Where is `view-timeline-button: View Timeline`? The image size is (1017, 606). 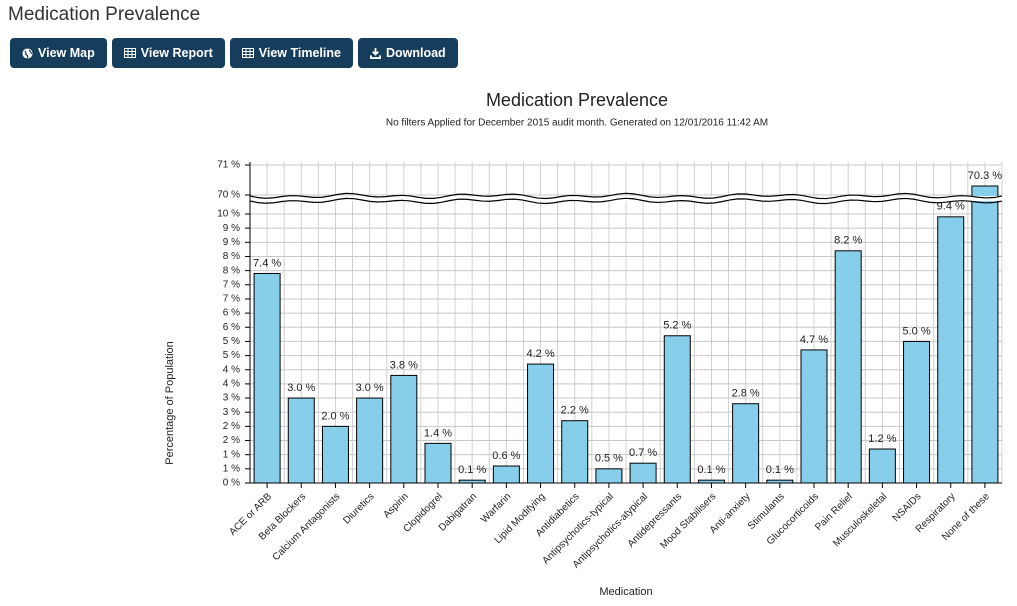
view-timeline-button: View Timeline is located at coordinates (291, 53).